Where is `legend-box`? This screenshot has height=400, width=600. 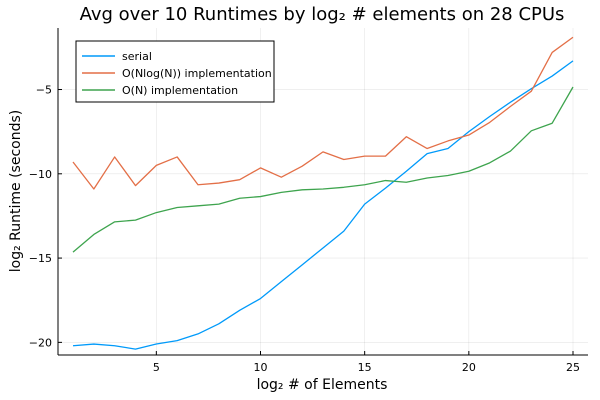 legend-box is located at coordinates (175, 71).